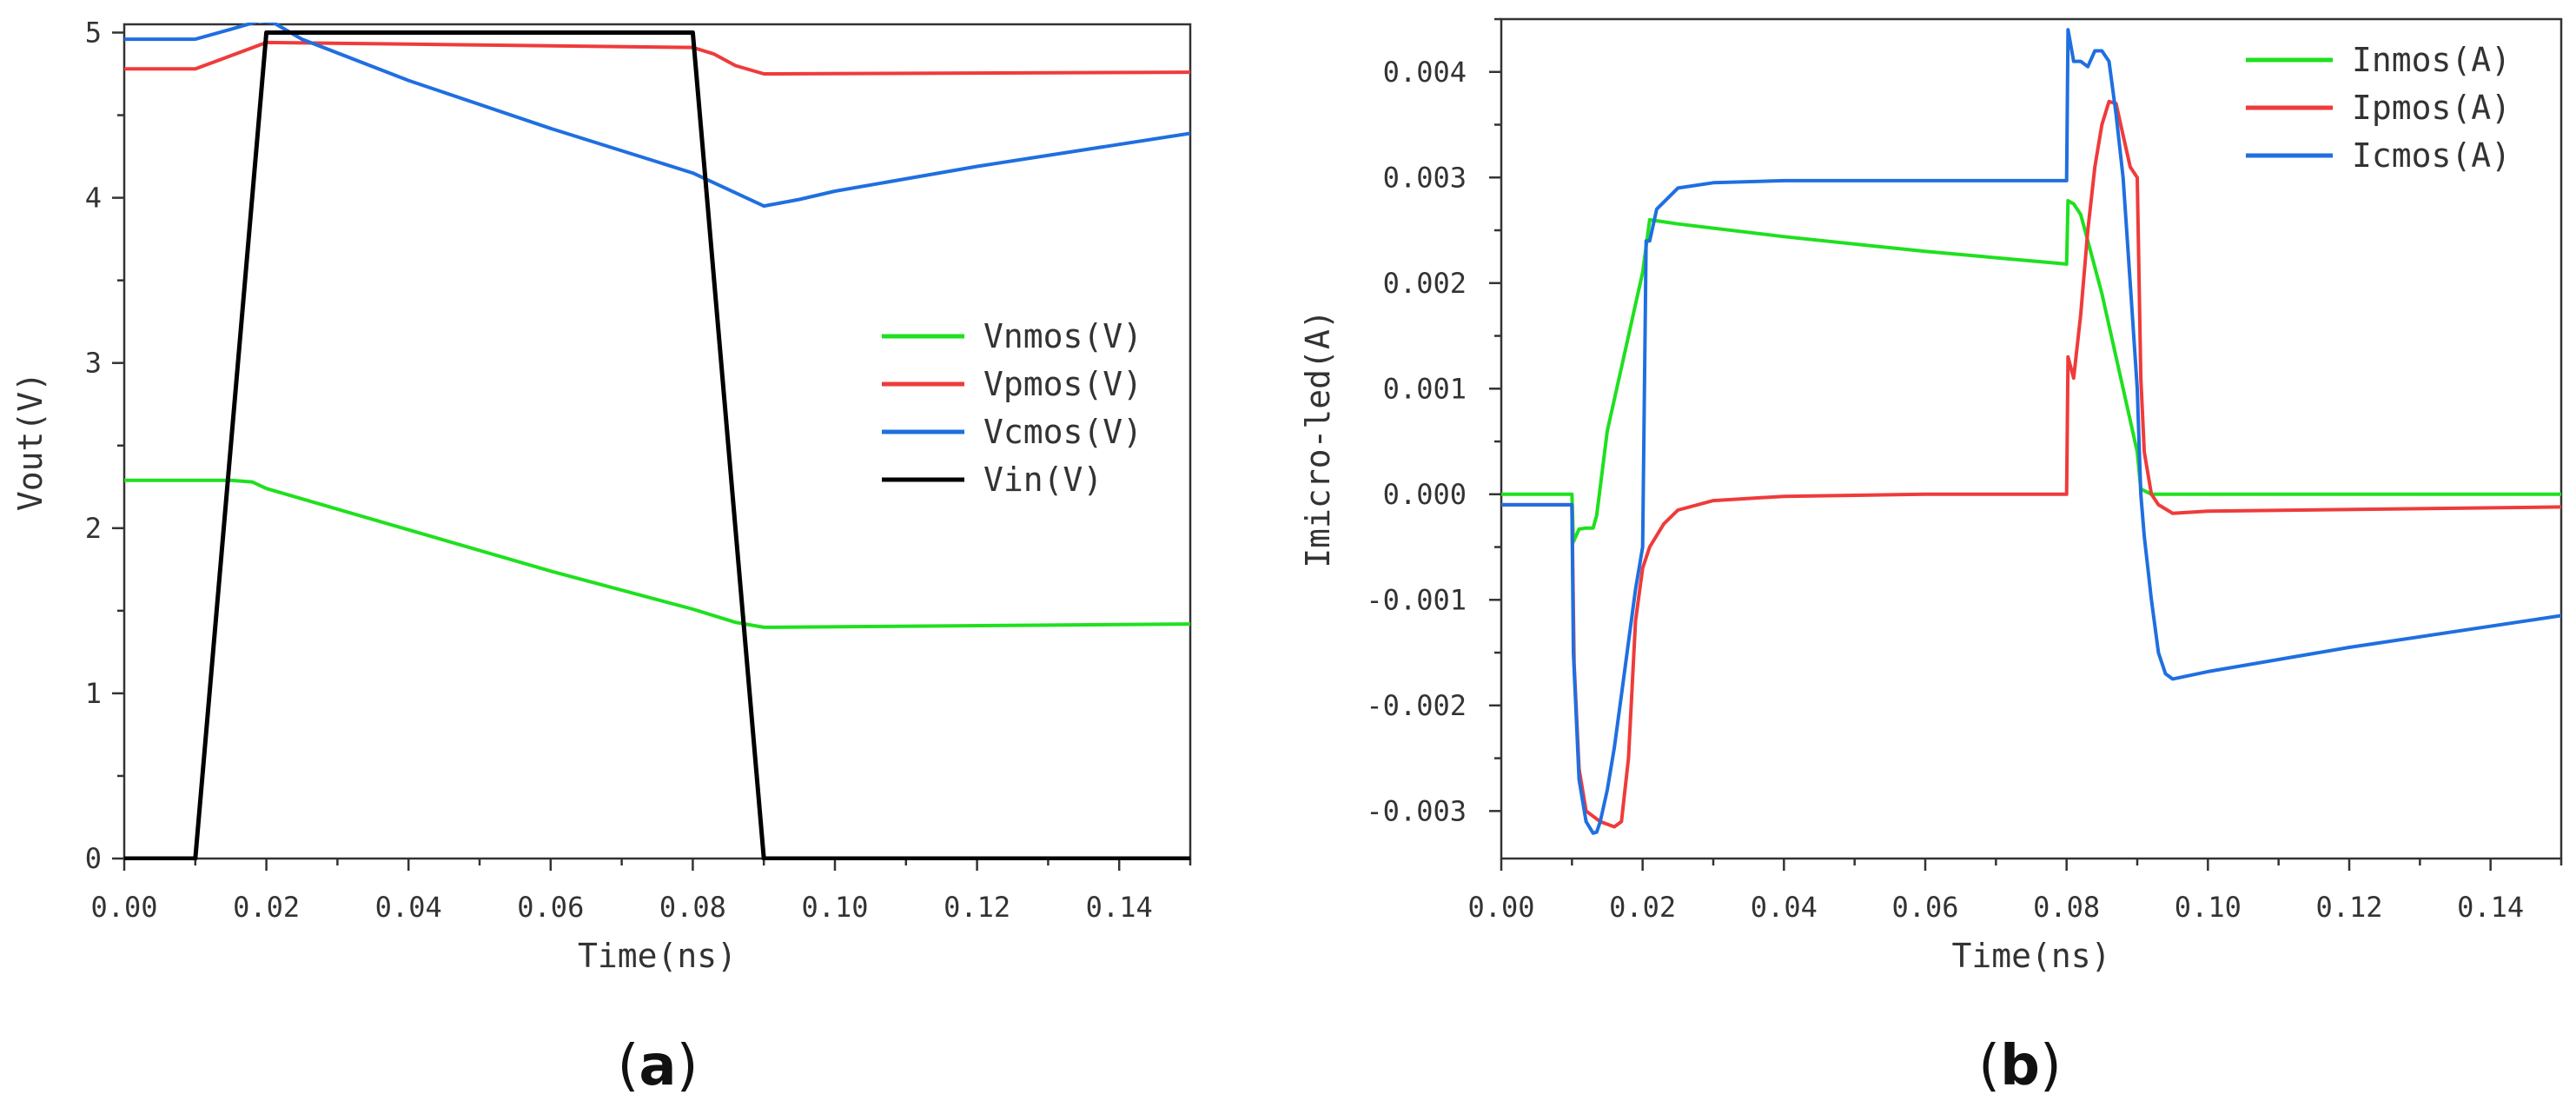  Describe the element at coordinates (93, 198) in the screenshot. I see `y-tick-label: 4` at that location.